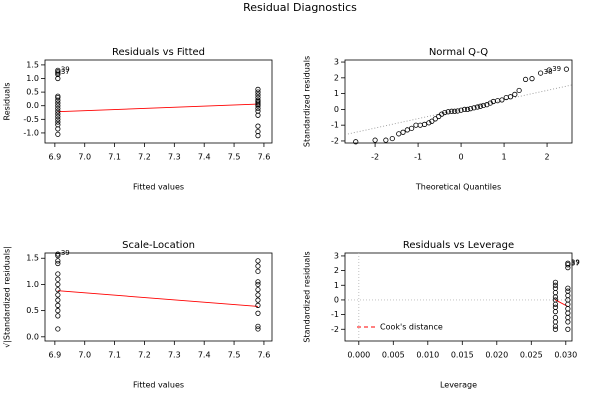  Describe the element at coordinates (335, 329) in the screenshot. I see `y-tick-label: -2` at that location.